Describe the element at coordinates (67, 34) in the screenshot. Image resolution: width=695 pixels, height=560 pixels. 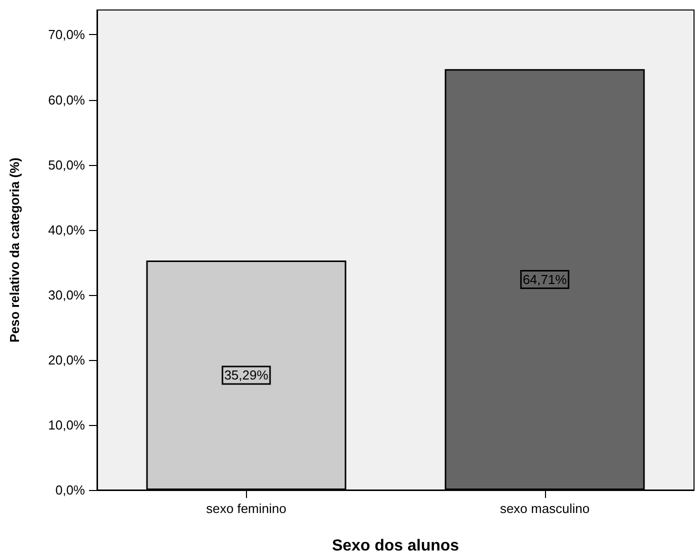
I see `y-tick-label: 70,0%` at that location.